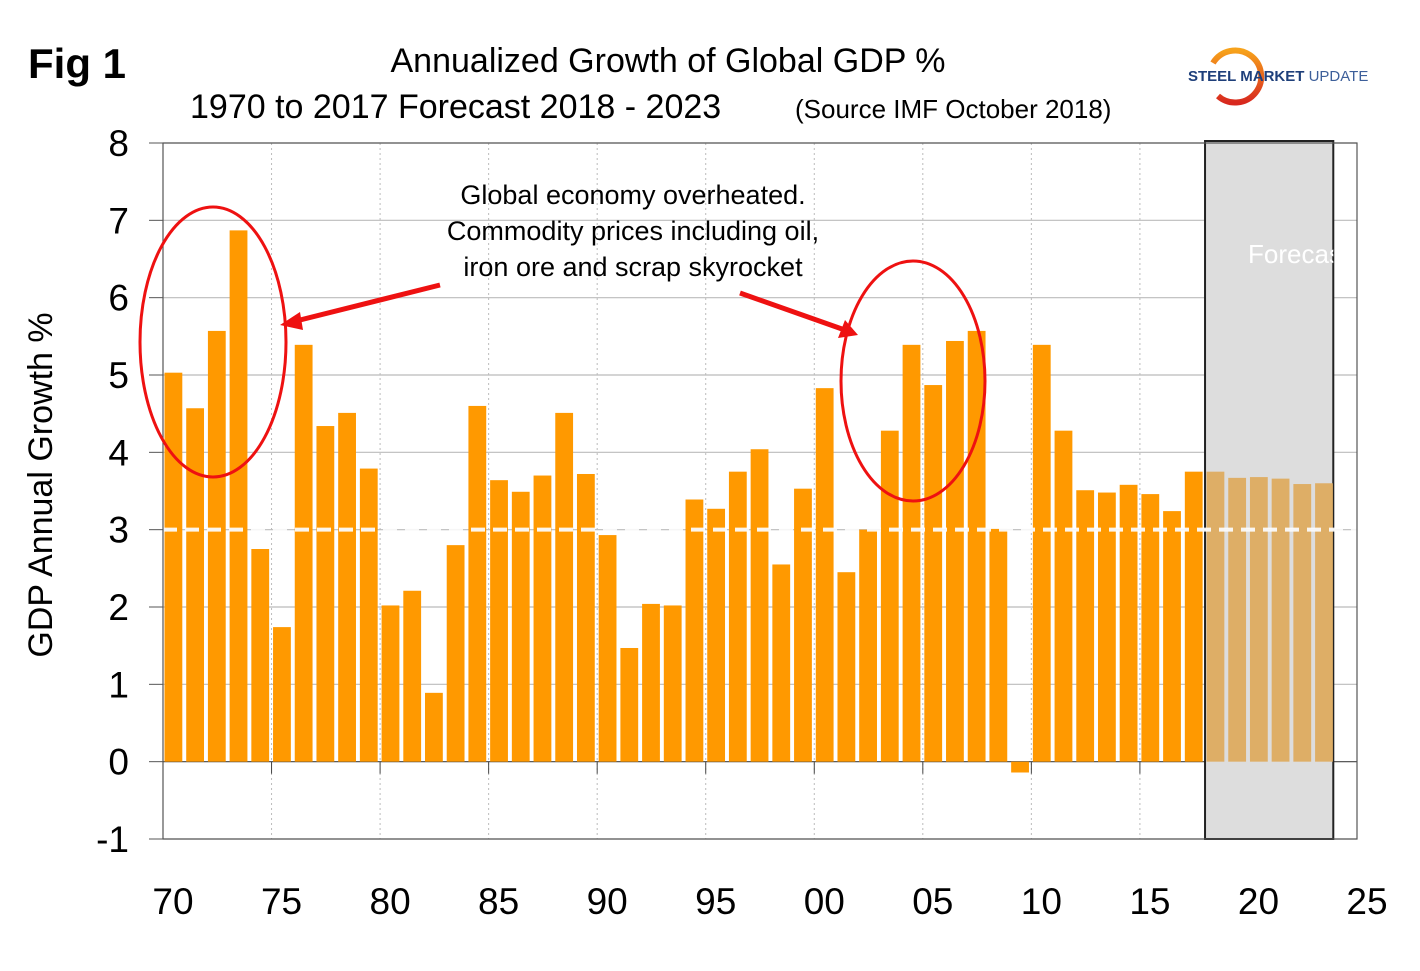  Describe the element at coordinates (564, 587) in the screenshot. I see `bar-1988` at that location.